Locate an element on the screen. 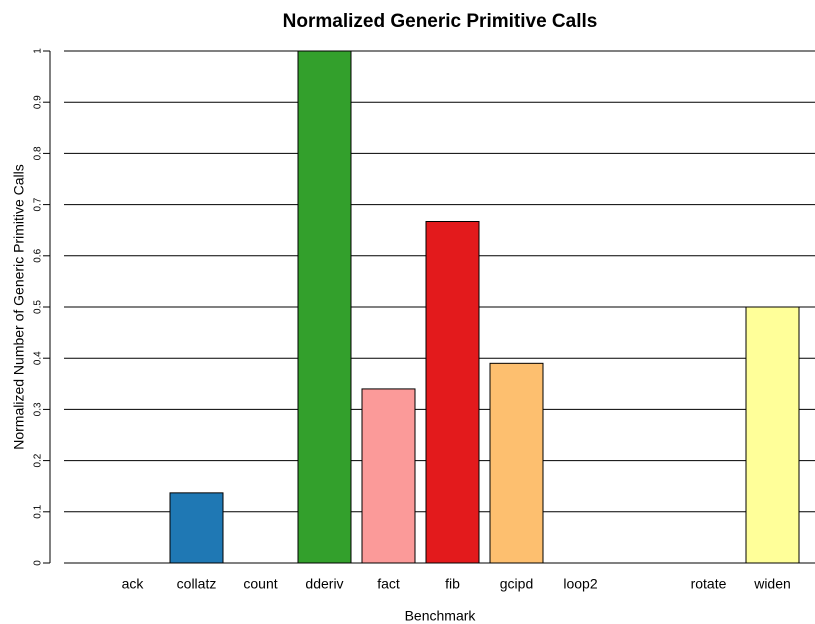 The height and width of the screenshot is (624, 815). y-tick-label: 0.8 is located at coordinates (38, 153).